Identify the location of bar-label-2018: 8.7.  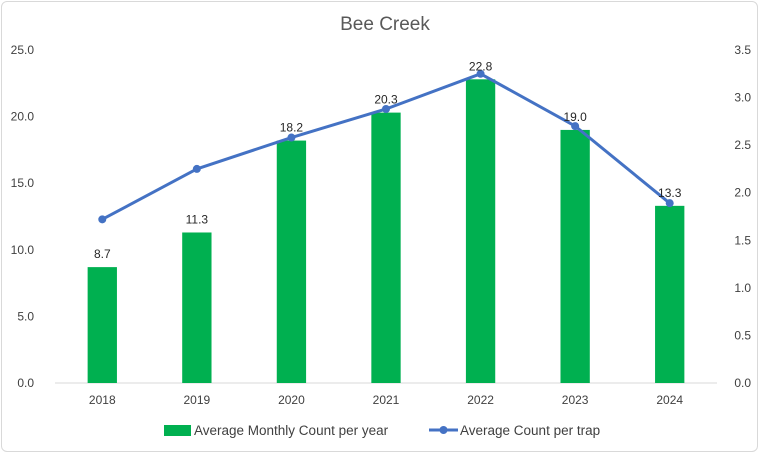
(102, 254).